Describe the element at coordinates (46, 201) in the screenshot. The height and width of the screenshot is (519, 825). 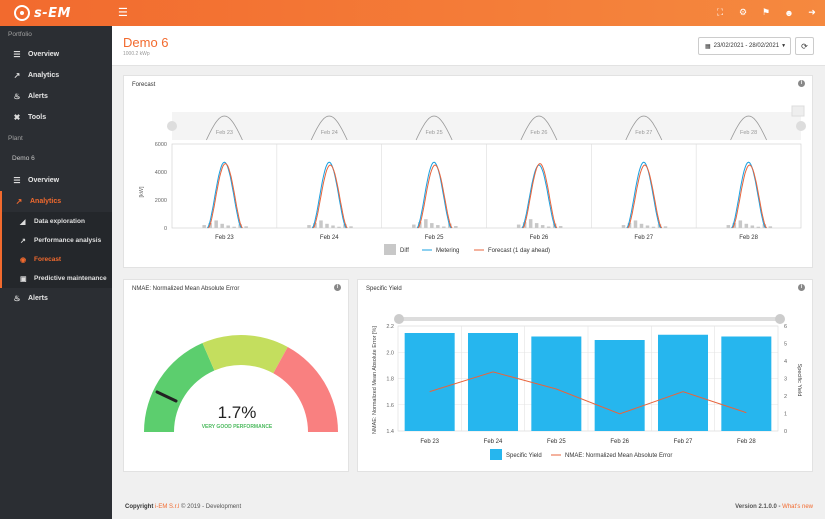
I see `sidebar-item-label: Analytics` at that location.